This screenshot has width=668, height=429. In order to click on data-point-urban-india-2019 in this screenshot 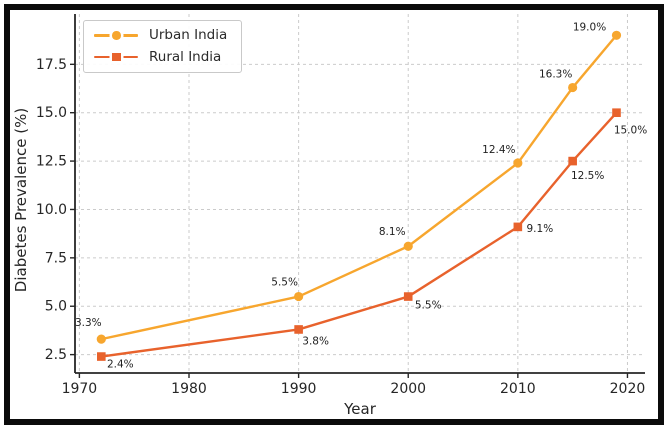, I will do `click(616, 35)`.